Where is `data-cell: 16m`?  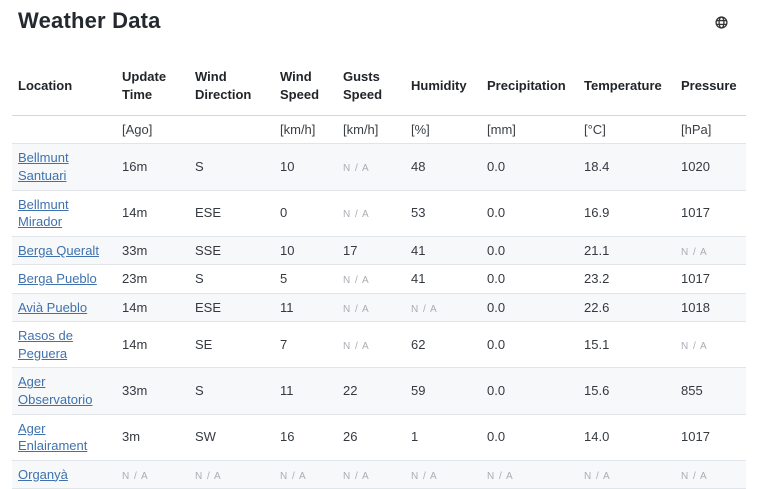
data-cell: 16m is located at coordinates (152, 167).